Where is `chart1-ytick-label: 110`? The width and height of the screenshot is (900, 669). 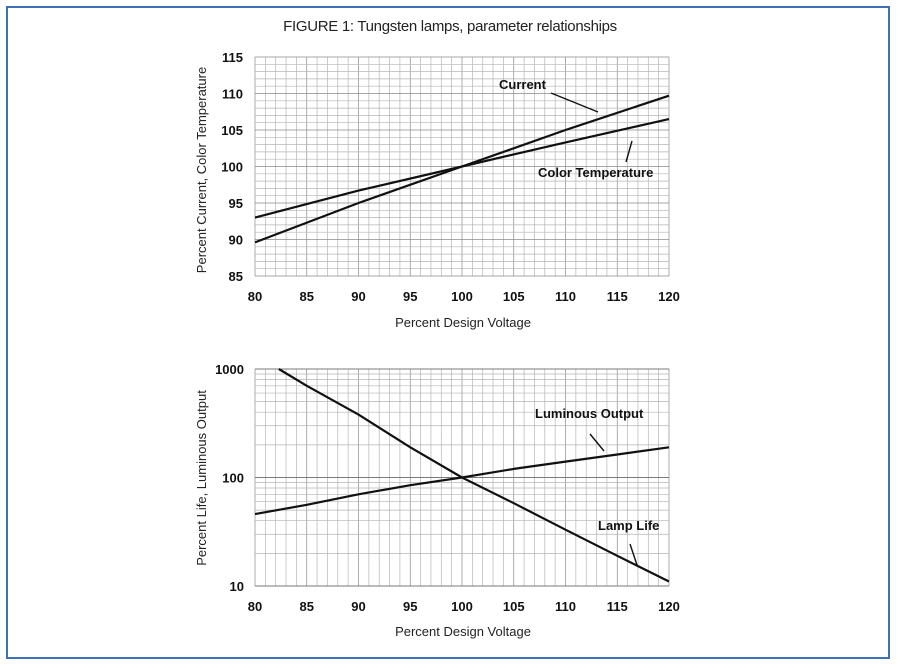
chart1-ytick-label: 110 is located at coordinates (232, 94).